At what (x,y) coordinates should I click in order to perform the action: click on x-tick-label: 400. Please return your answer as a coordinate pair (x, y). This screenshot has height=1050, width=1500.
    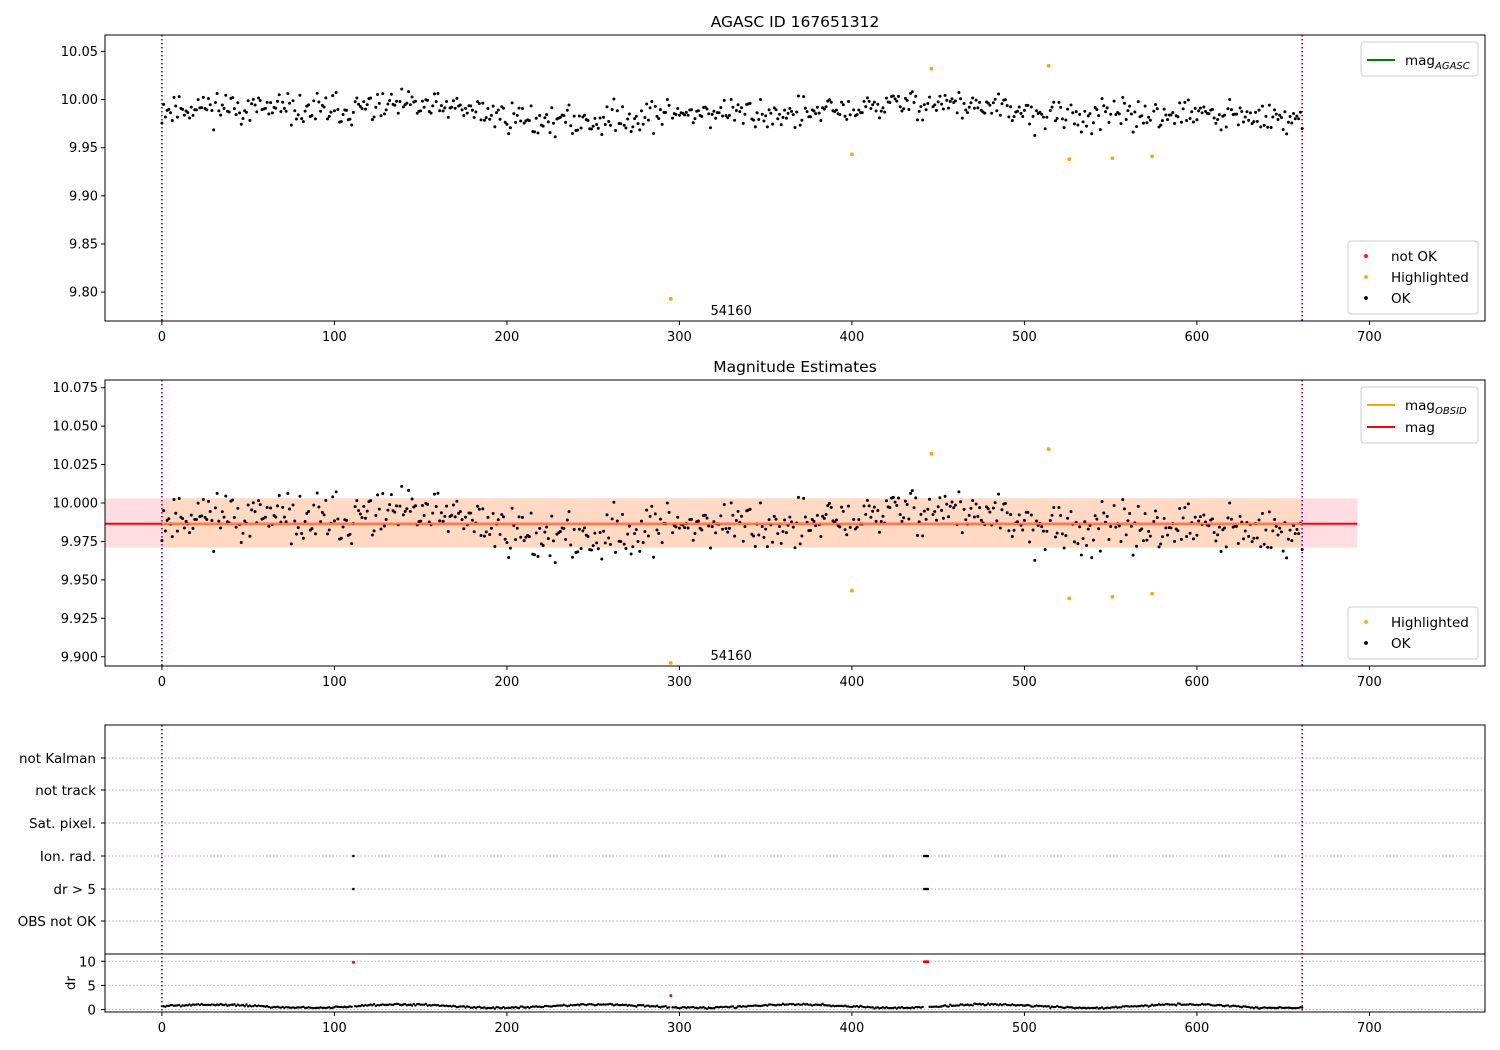
    Looking at the image, I should click on (852, 682).